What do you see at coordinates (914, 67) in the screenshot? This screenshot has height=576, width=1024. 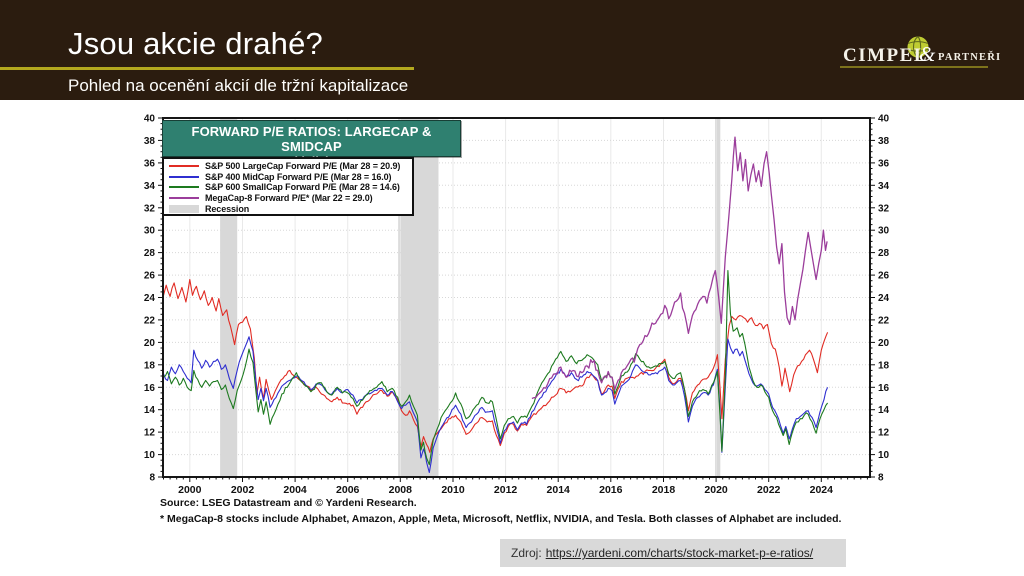 I see `logo-underline` at bounding box center [914, 67].